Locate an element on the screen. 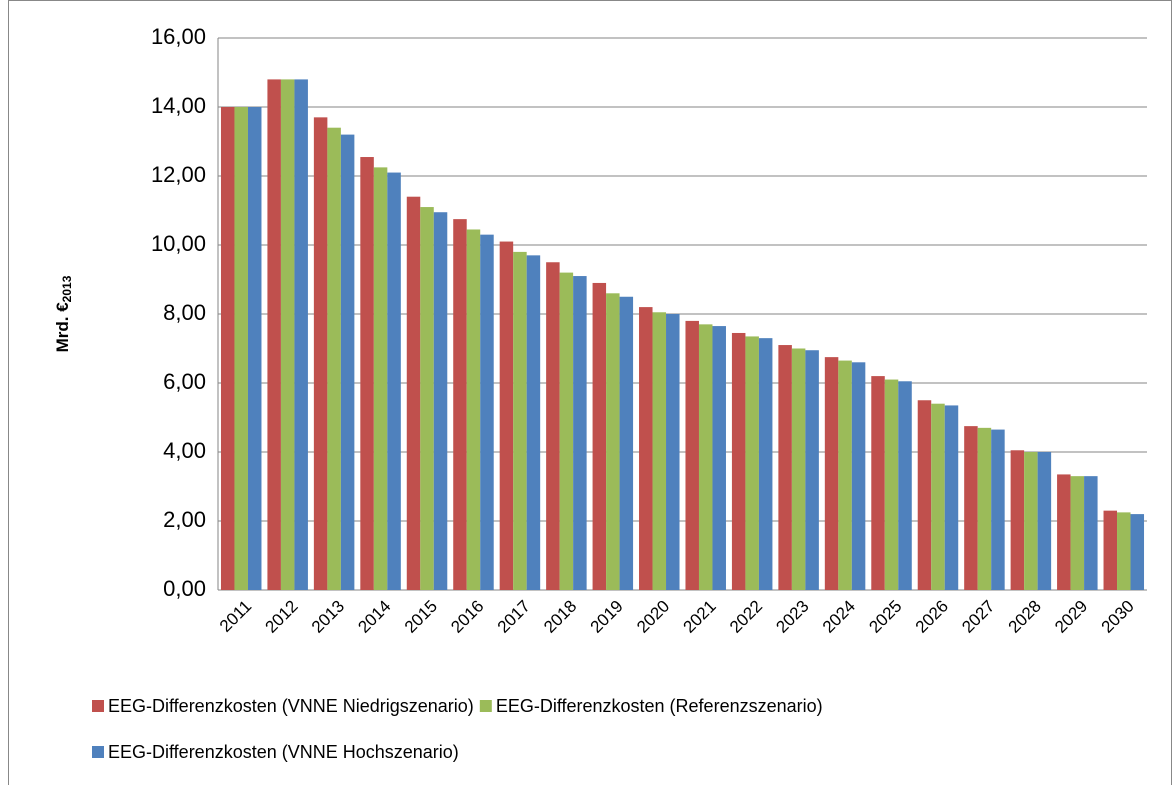 The image size is (1173, 785). x-tick-label: 2014 is located at coordinates (374, 617).